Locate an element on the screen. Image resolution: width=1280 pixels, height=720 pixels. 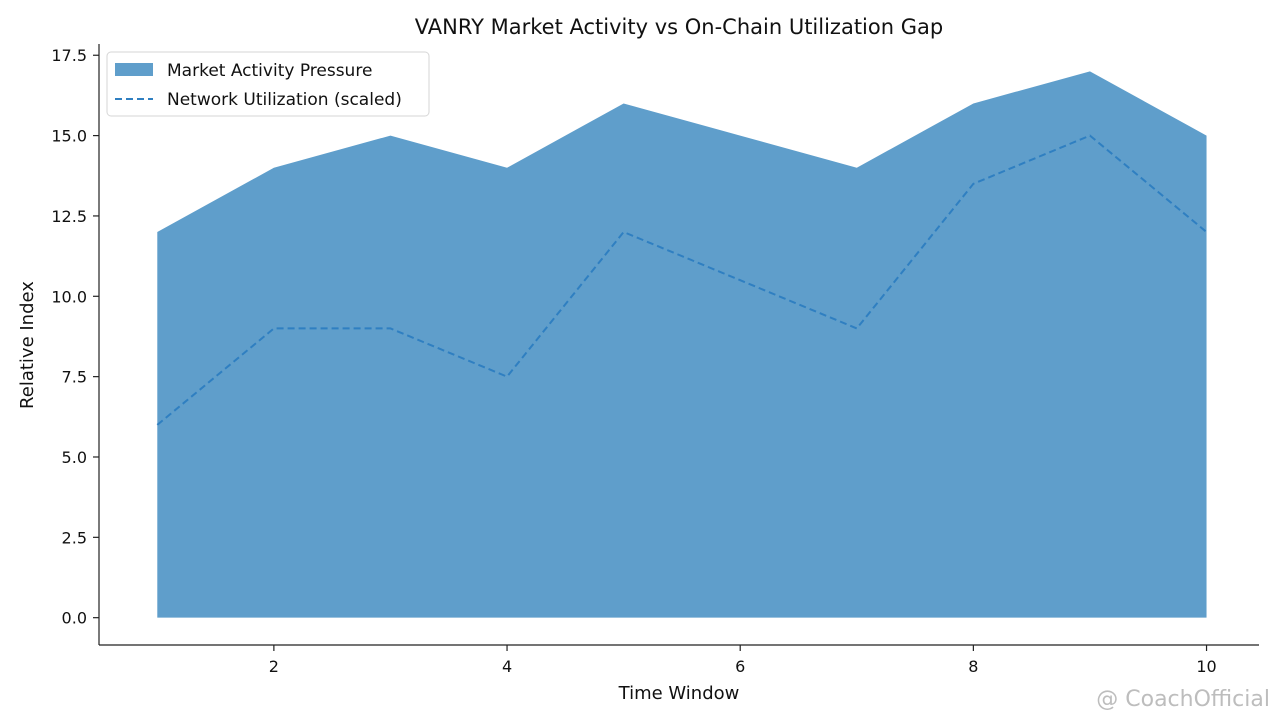
x-tick-label: 8 is located at coordinates (973, 666).